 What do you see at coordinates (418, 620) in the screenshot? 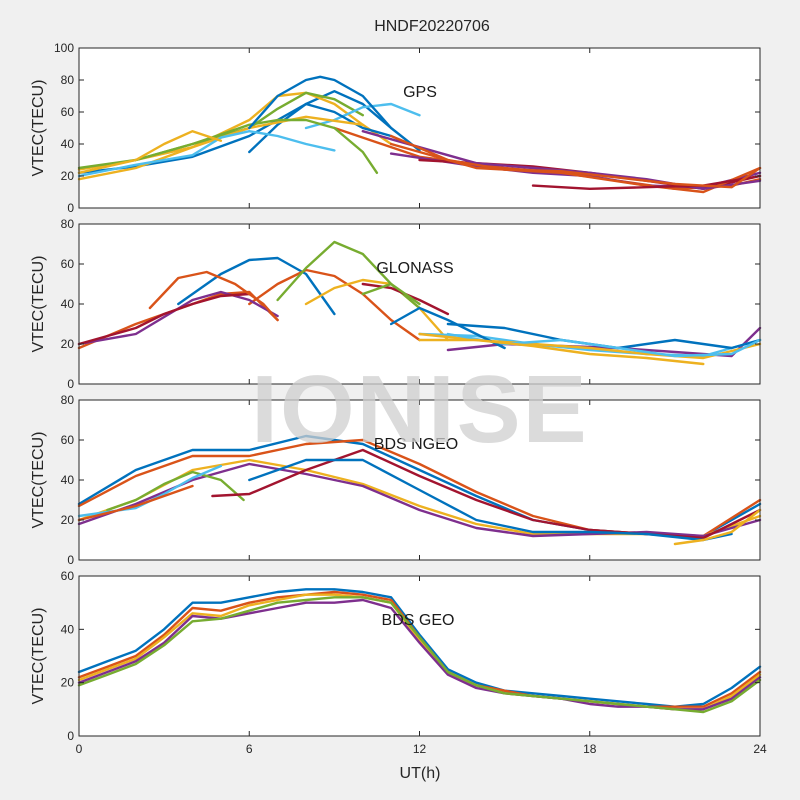
I see `panel-label: BDS GEO` at bounding box center [418, 620].